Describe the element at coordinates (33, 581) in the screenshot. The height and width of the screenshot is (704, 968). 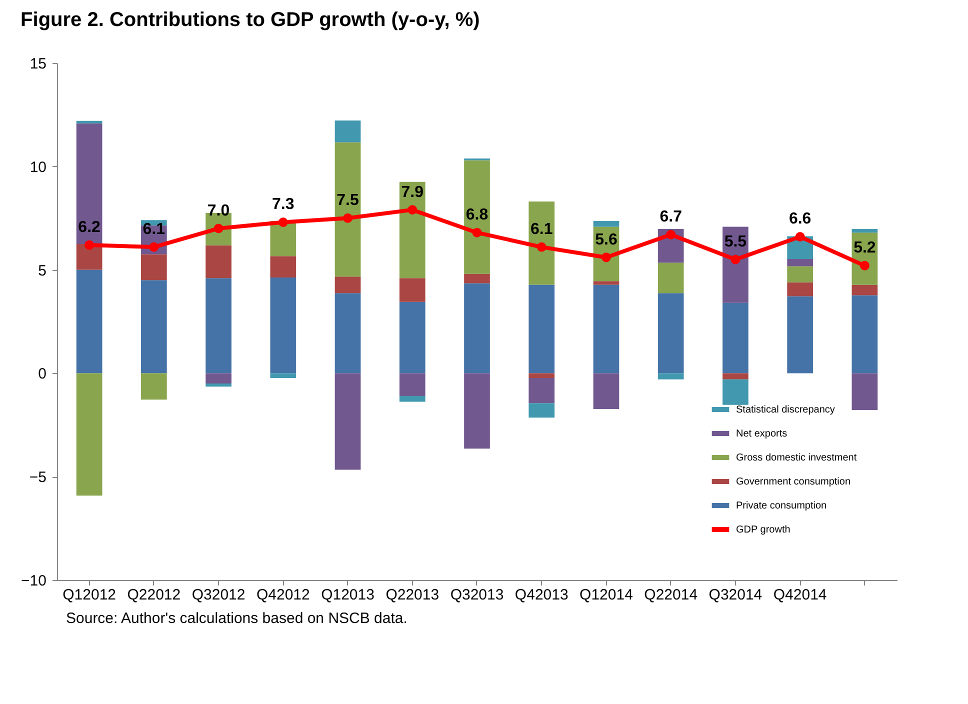
I see `y-tick-label: −10` at that location.